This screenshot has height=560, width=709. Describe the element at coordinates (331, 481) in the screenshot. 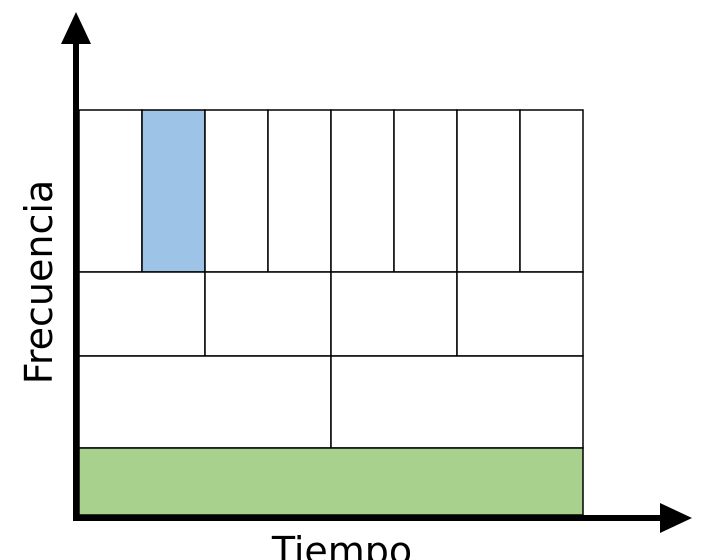

I see `base-band-cell` at that location.